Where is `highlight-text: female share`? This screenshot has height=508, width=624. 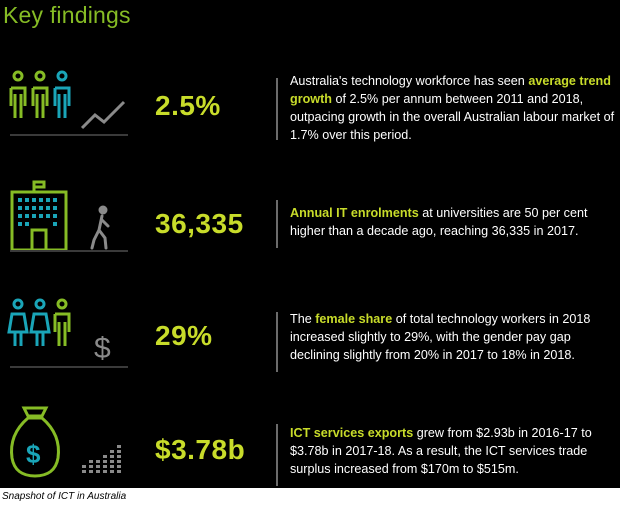 highlight-text: female share is located at coordinates (354, 319).